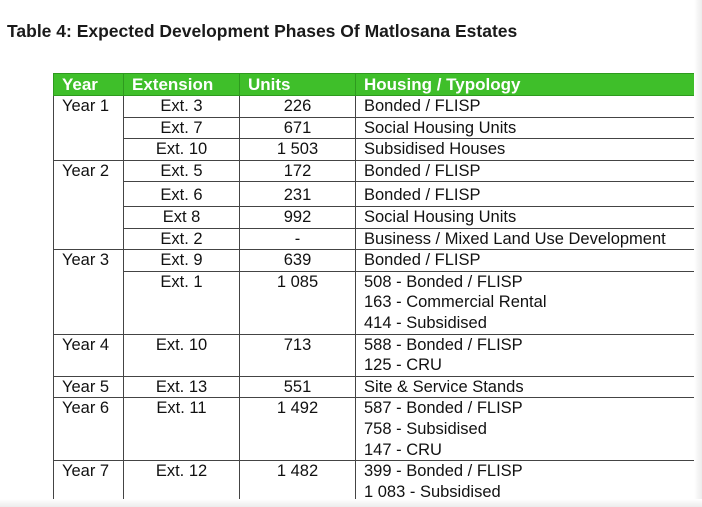 This screenshot has height=507, width=702. I want to click on header-extension: Extension, so click(181, 84).